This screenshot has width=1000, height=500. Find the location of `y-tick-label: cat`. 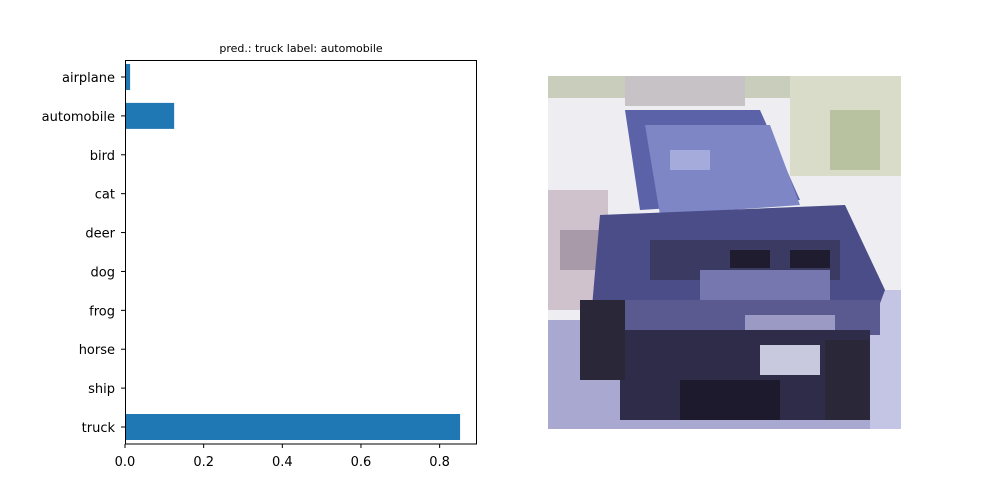

y-tick-label: cat is located at coordinates (105, 195).